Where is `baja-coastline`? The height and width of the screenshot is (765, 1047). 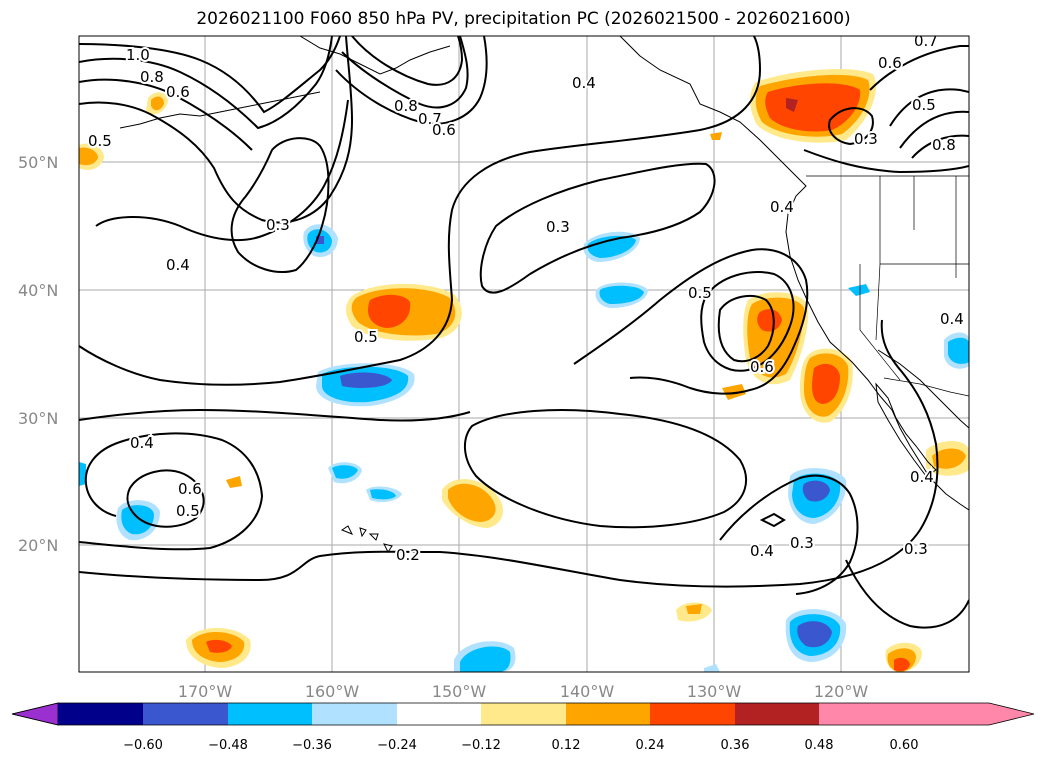
baja-coastline is located at coordinates (906, 429).